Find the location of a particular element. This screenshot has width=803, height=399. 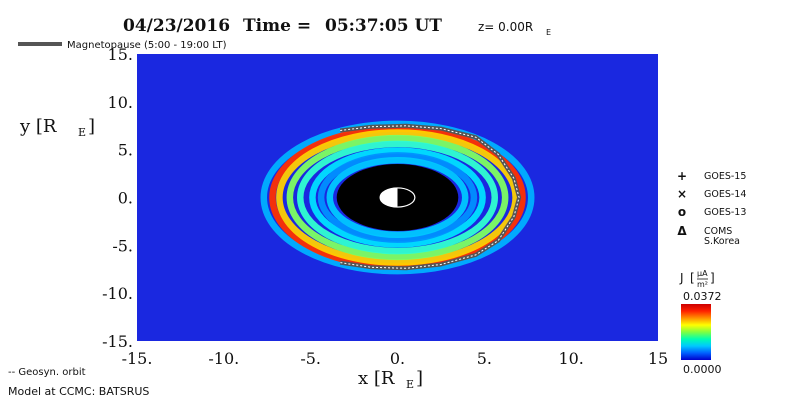

x-tick-label: 0. is located at coordinates (397, 358).